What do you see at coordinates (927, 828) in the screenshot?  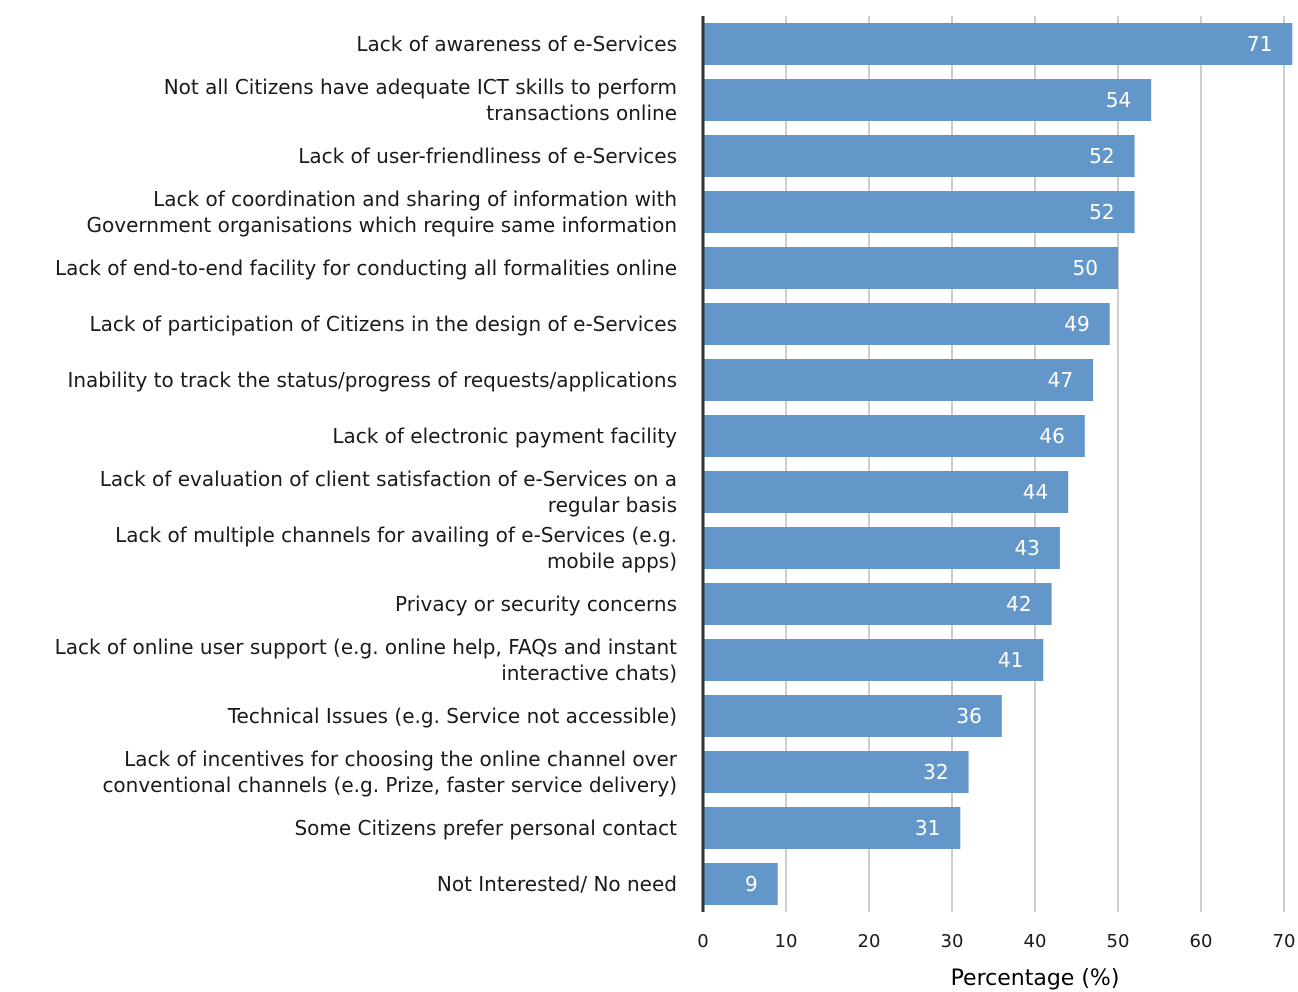 I see `bar-value-label: 31` at bounding box center [927, 828].